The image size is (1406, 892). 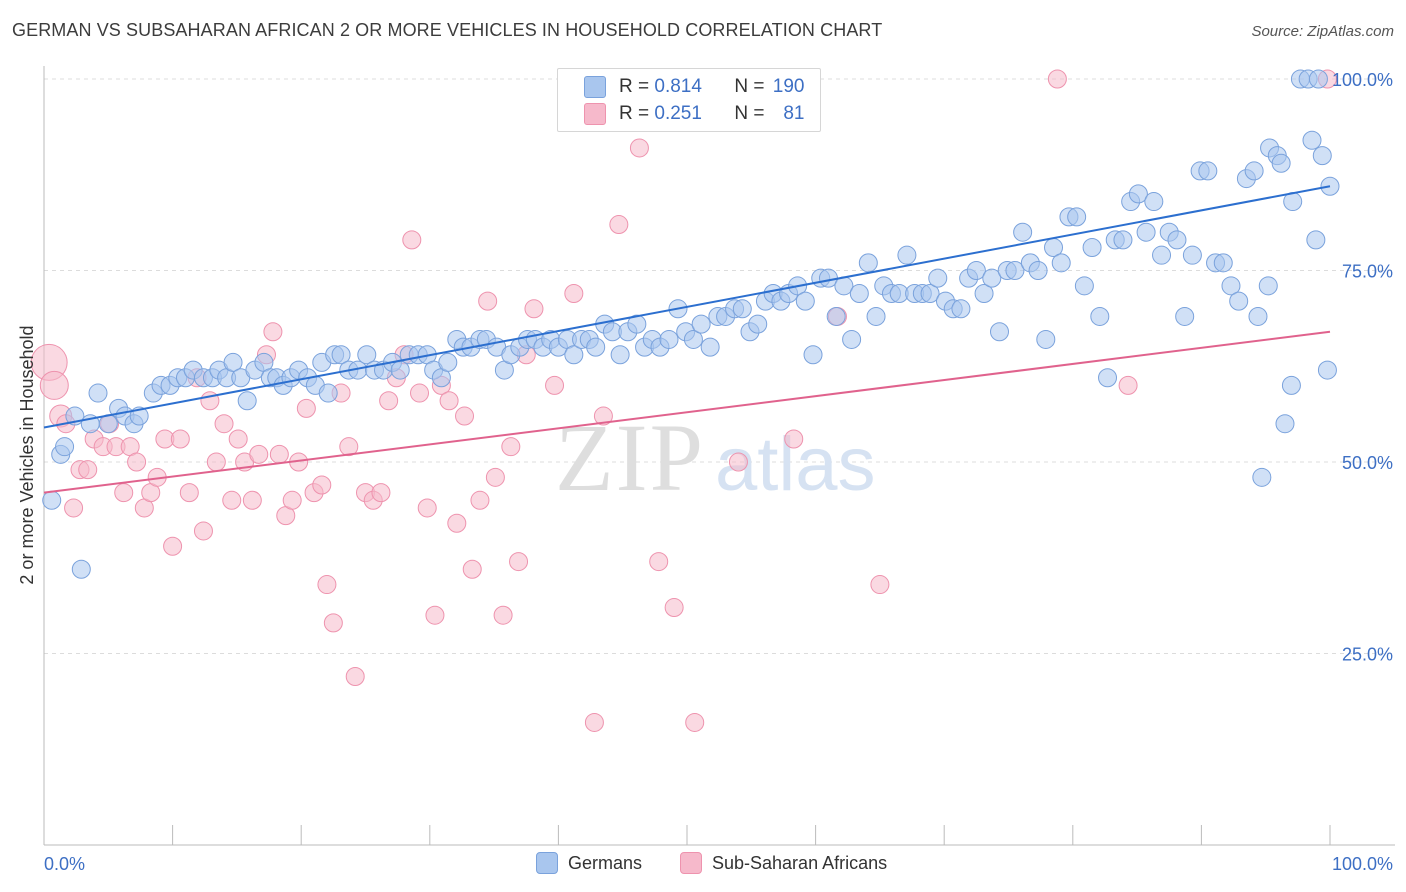 What do you see at coordinates (1362, 80) in the screenshot?
I see `y-tick-label: 100.0%` at bounding box center [1362, 80].